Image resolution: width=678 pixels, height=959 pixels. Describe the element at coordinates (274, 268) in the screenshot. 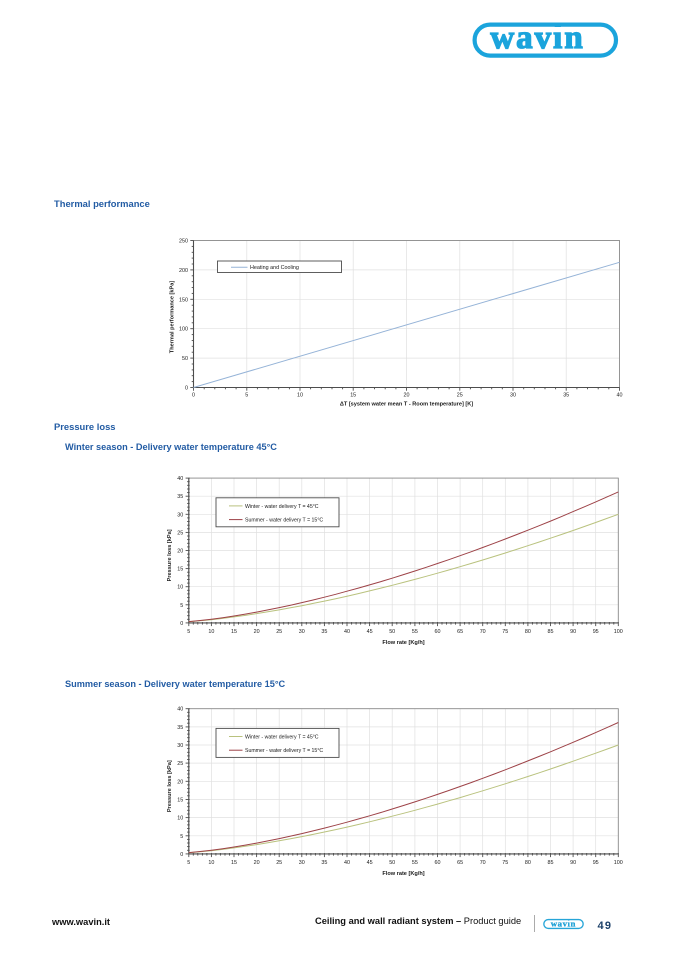

I see `svg-text: Heating and Cooling` at that location.